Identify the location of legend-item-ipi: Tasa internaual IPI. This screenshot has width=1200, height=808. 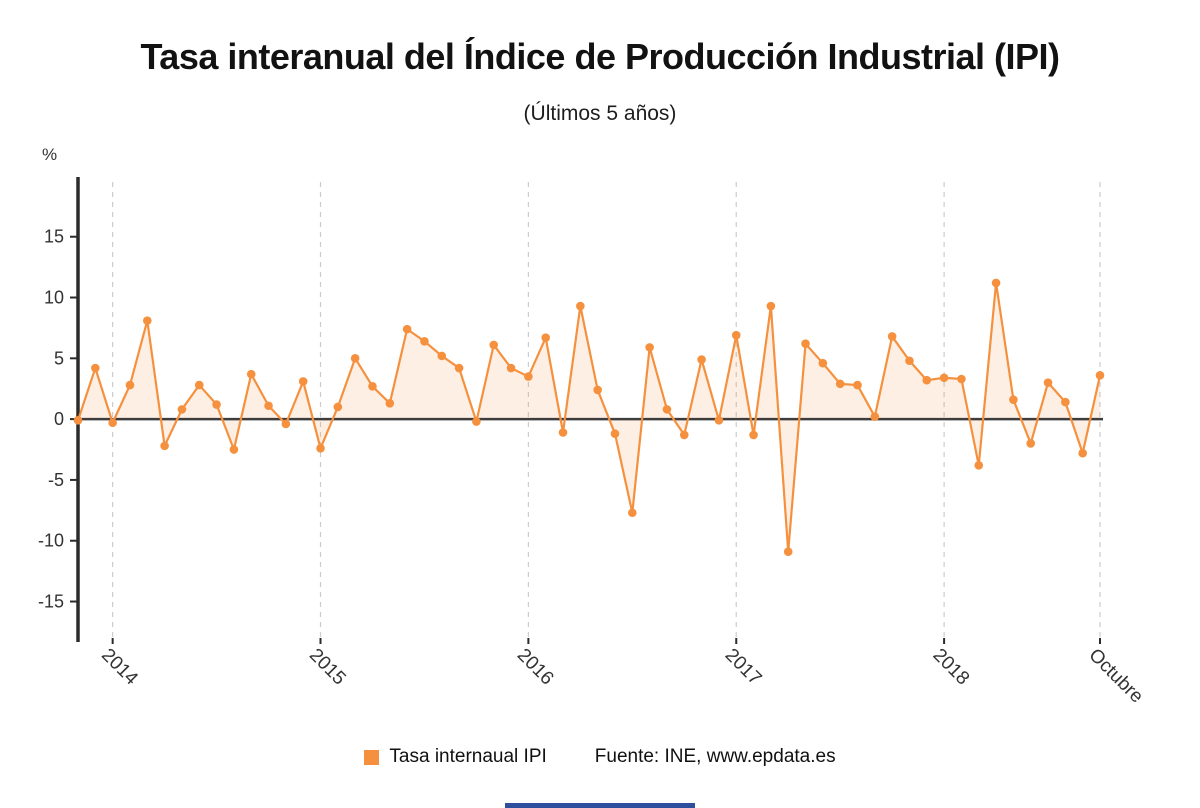
(455, 757).